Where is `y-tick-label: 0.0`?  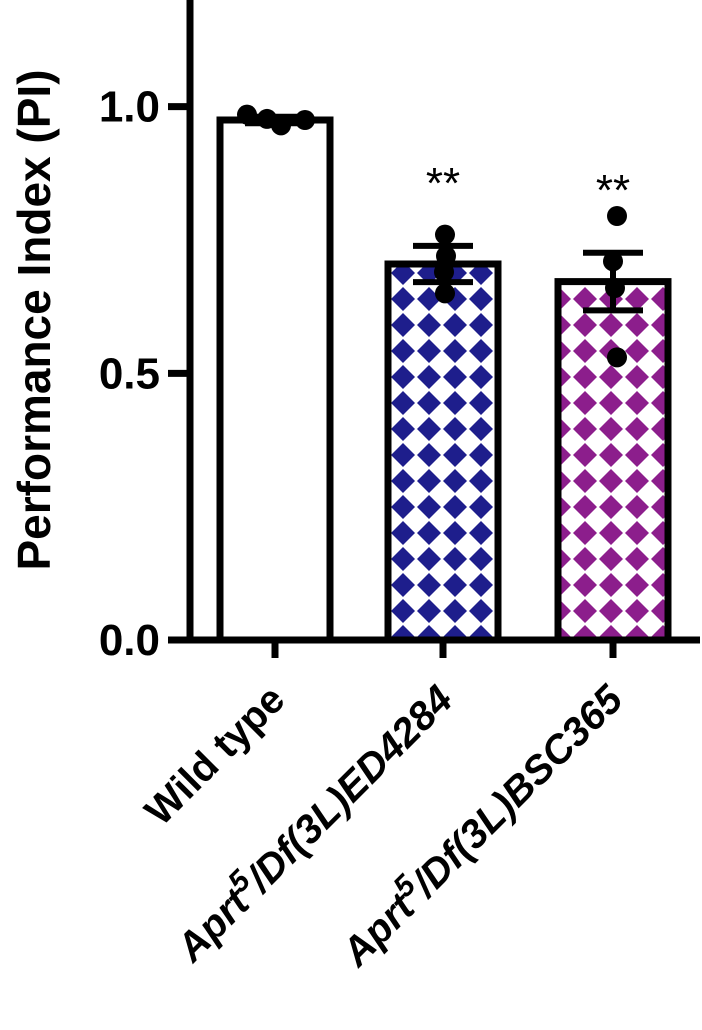 y-tick-label: 0.0 is located at coordinates (129, 640).